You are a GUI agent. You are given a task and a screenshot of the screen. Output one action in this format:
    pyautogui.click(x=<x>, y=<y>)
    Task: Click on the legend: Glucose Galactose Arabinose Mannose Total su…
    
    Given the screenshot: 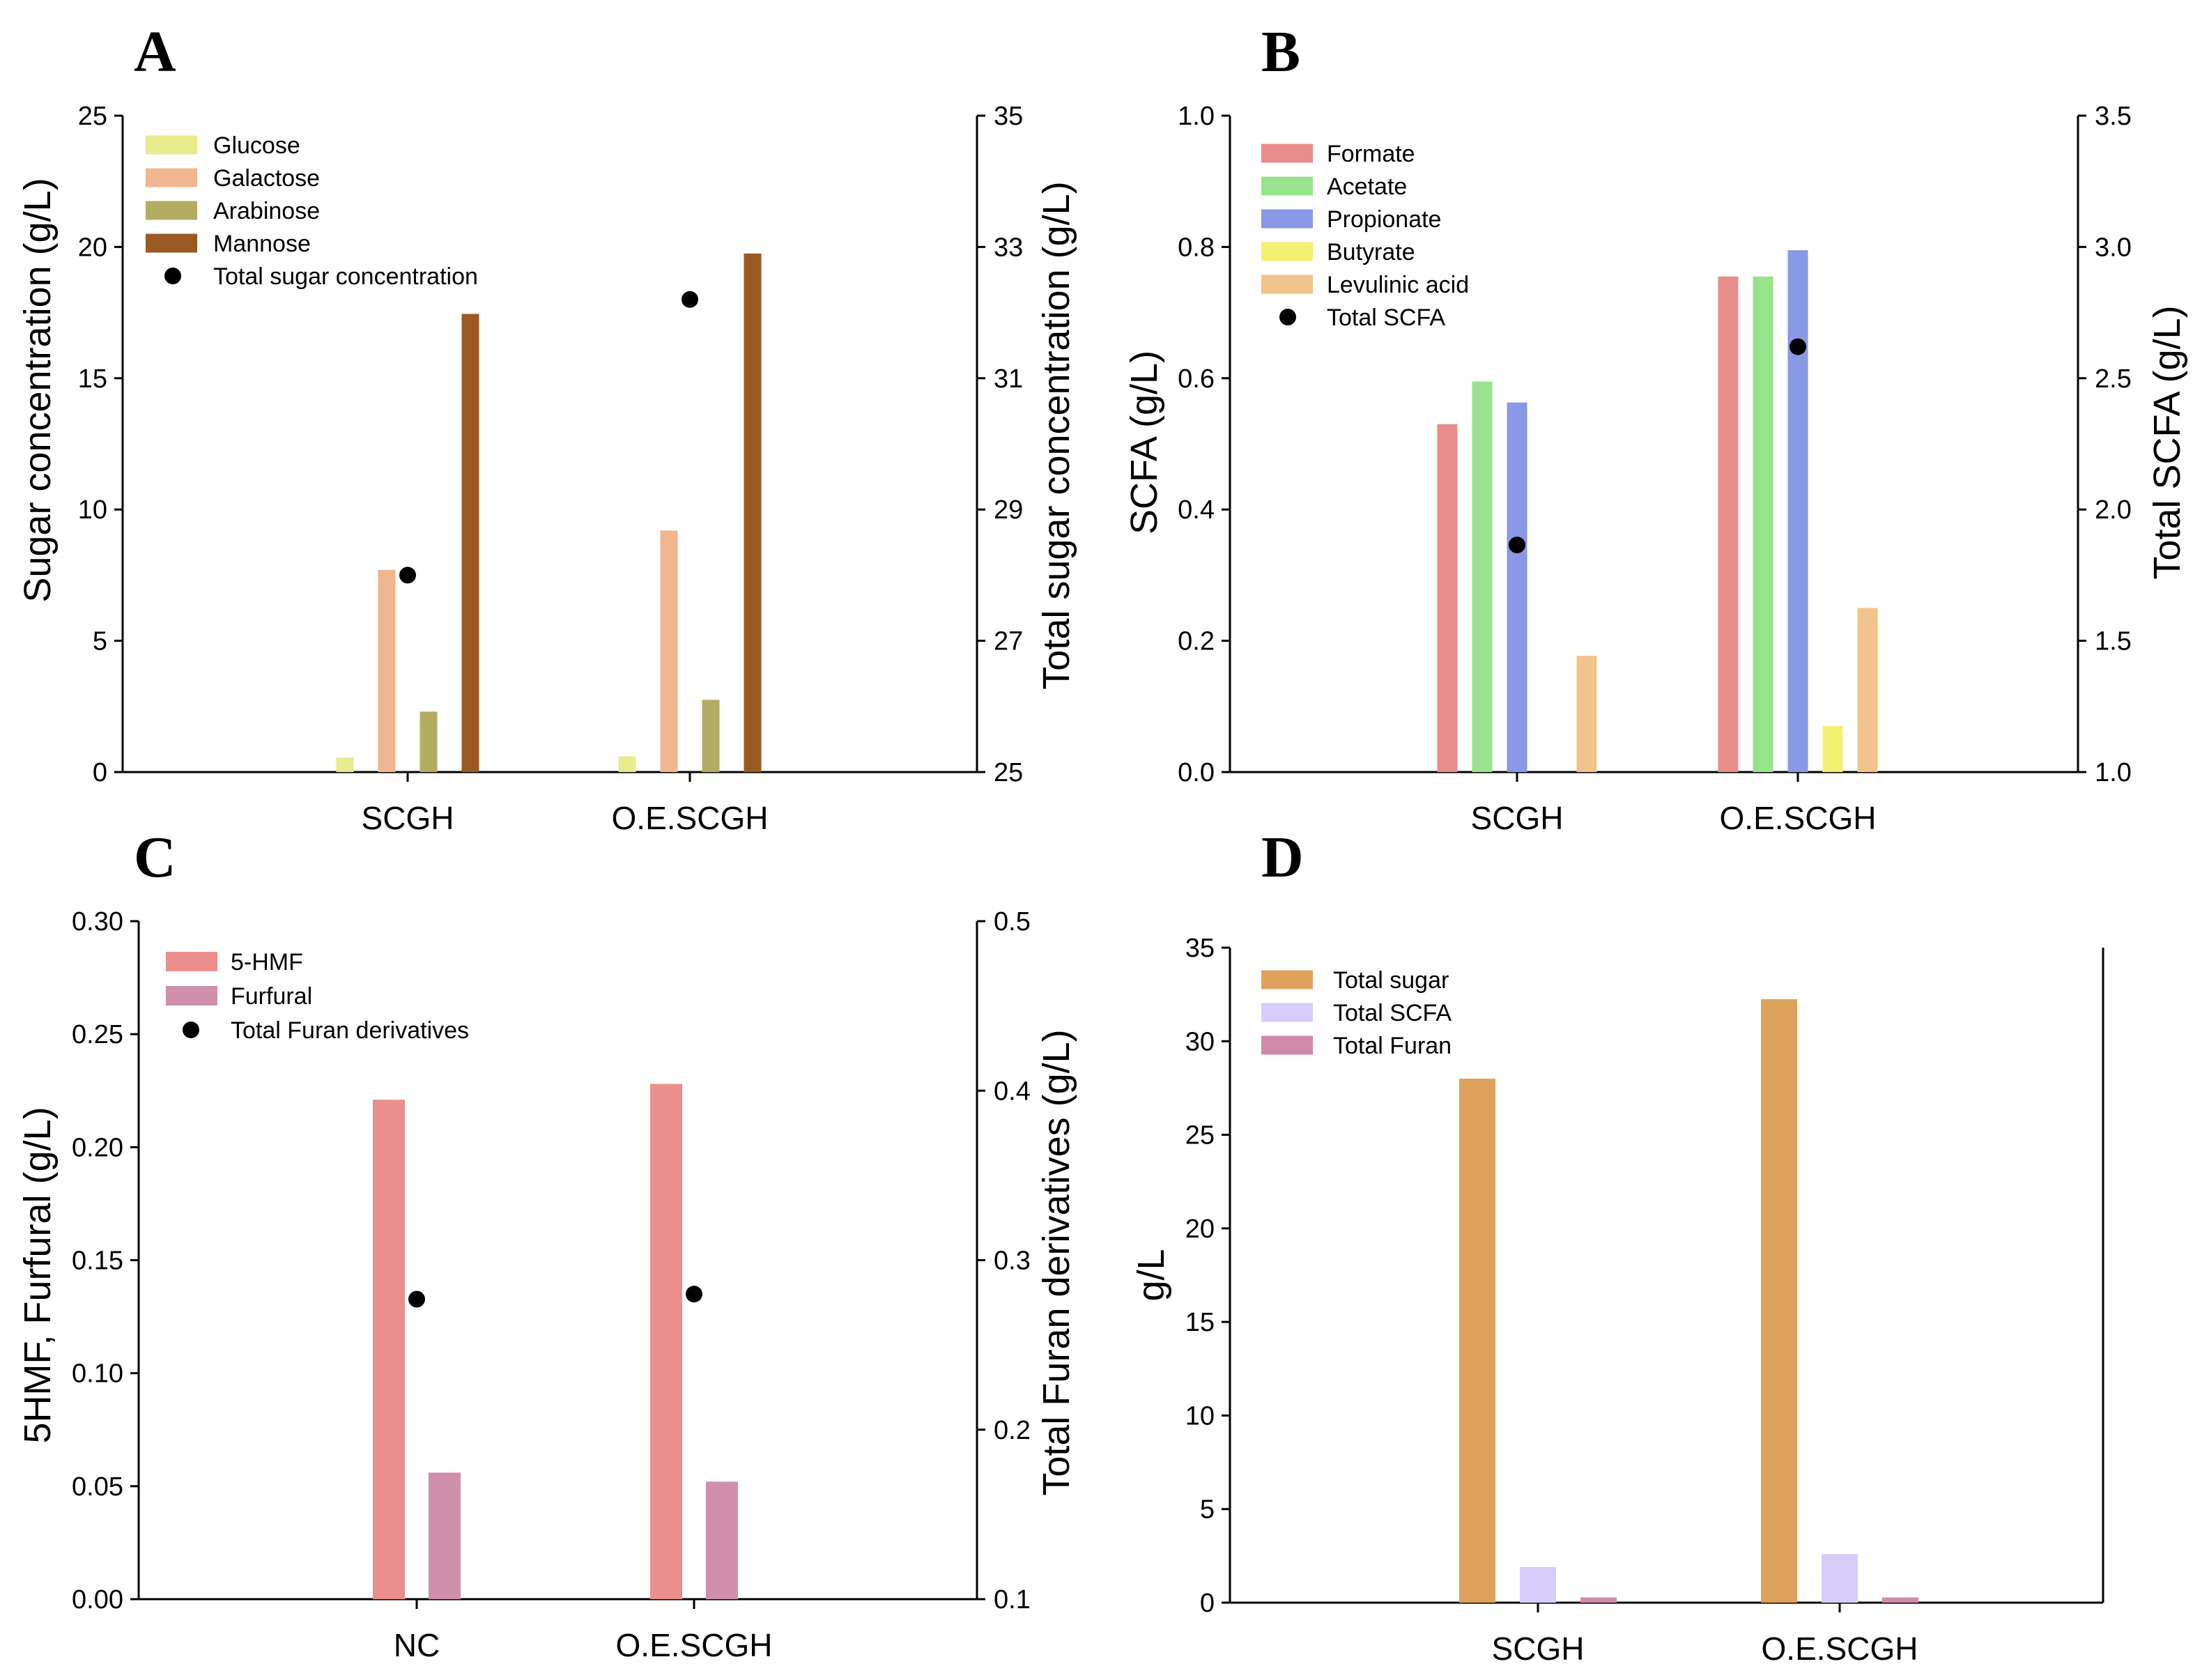 What is the action you would take?
    pyautogui.click(x=312, y=211)
    